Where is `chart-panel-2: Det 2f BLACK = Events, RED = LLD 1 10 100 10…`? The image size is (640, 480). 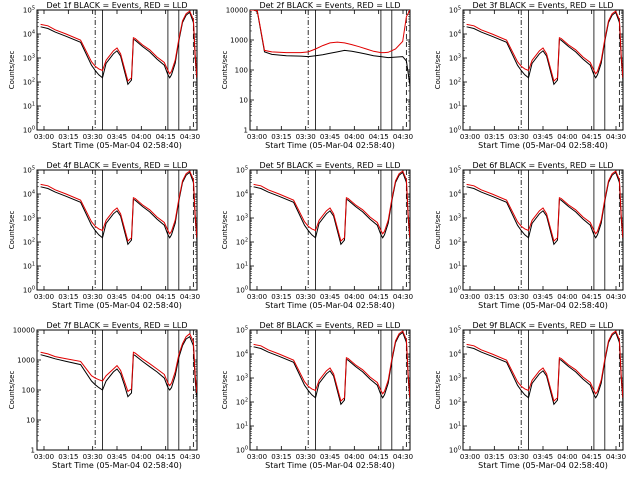 chart-panel-2: Det 2f BLACK = Events, RED = LLD 1 10 100 10… is located at coordinates (317, 75).